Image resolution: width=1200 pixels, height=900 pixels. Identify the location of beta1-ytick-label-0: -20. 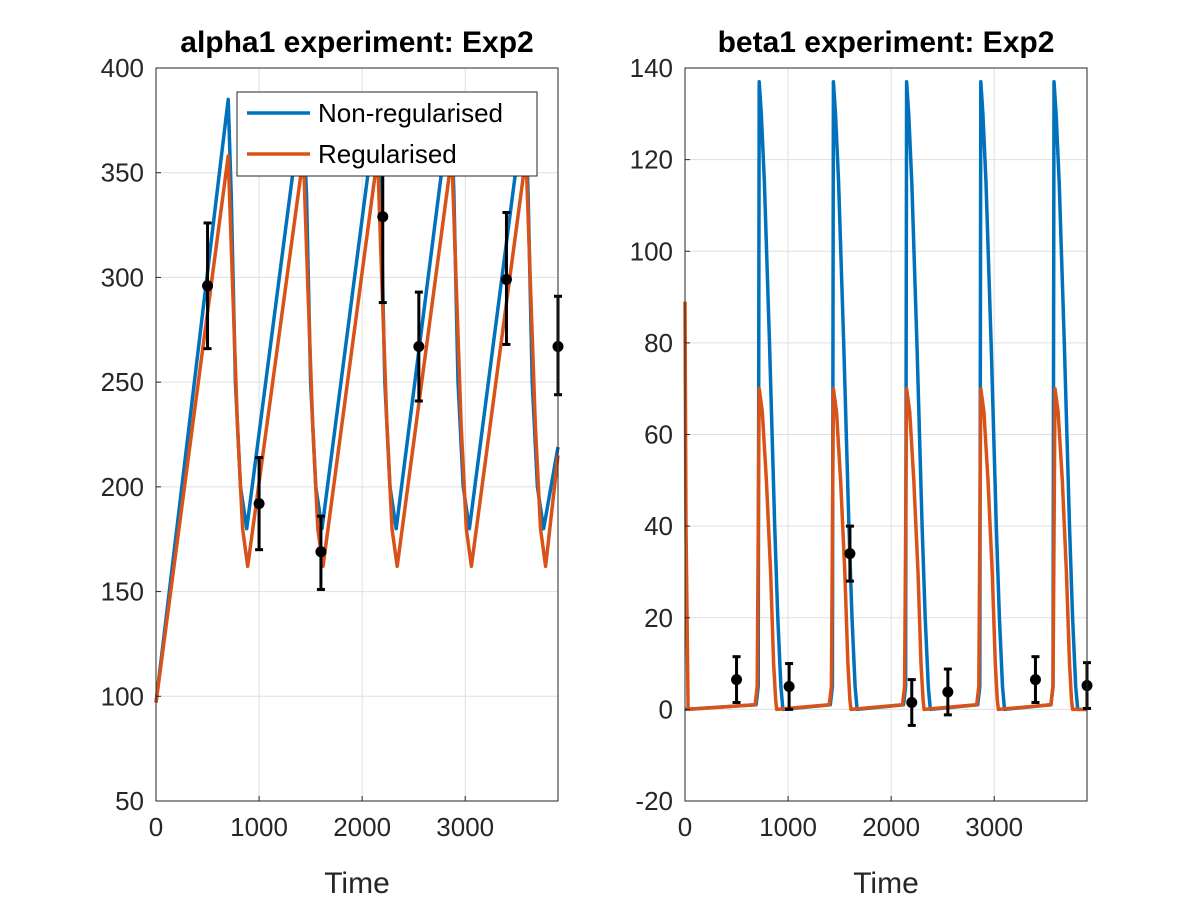
(654, 801).